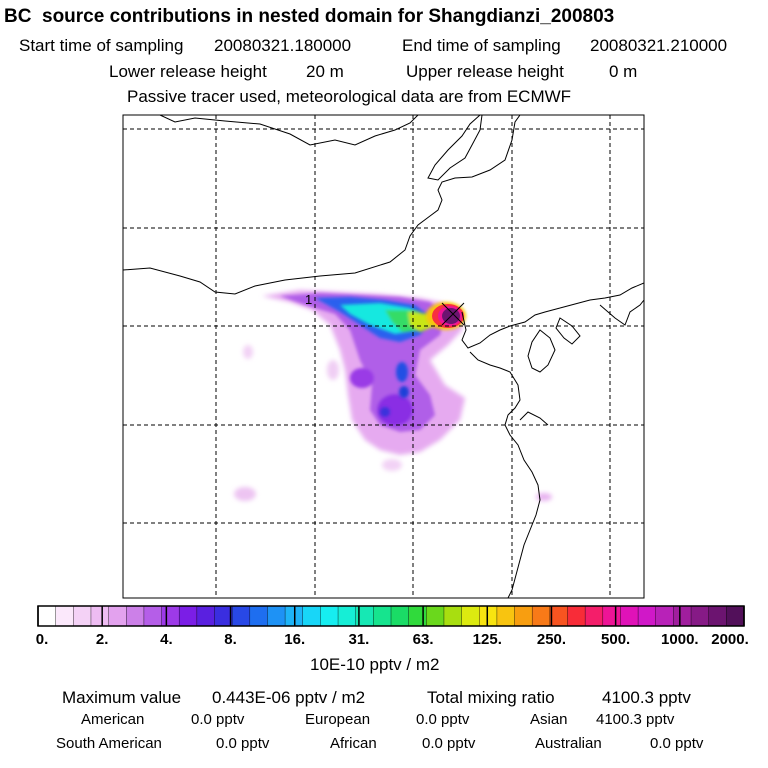  I want to click on american-value: 0.0 pptv, so click(218, 719).